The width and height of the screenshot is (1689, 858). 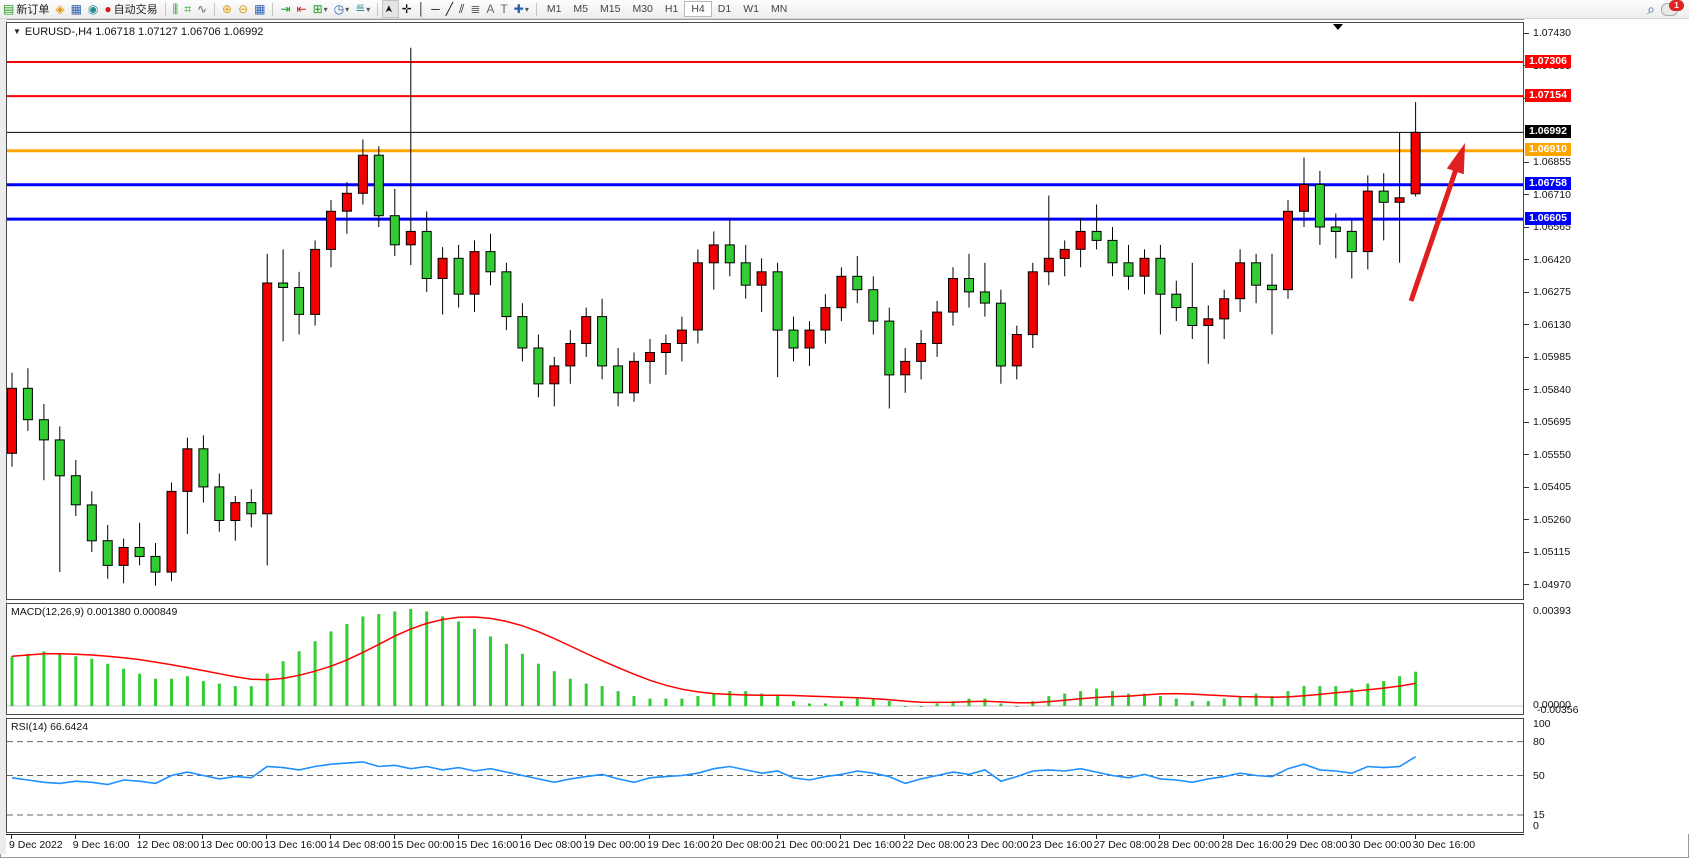 What do you see at coordinates (59, 9) in the screenshot?
I see `meta-editor-button: ◈` at bounding box center [59, 9].